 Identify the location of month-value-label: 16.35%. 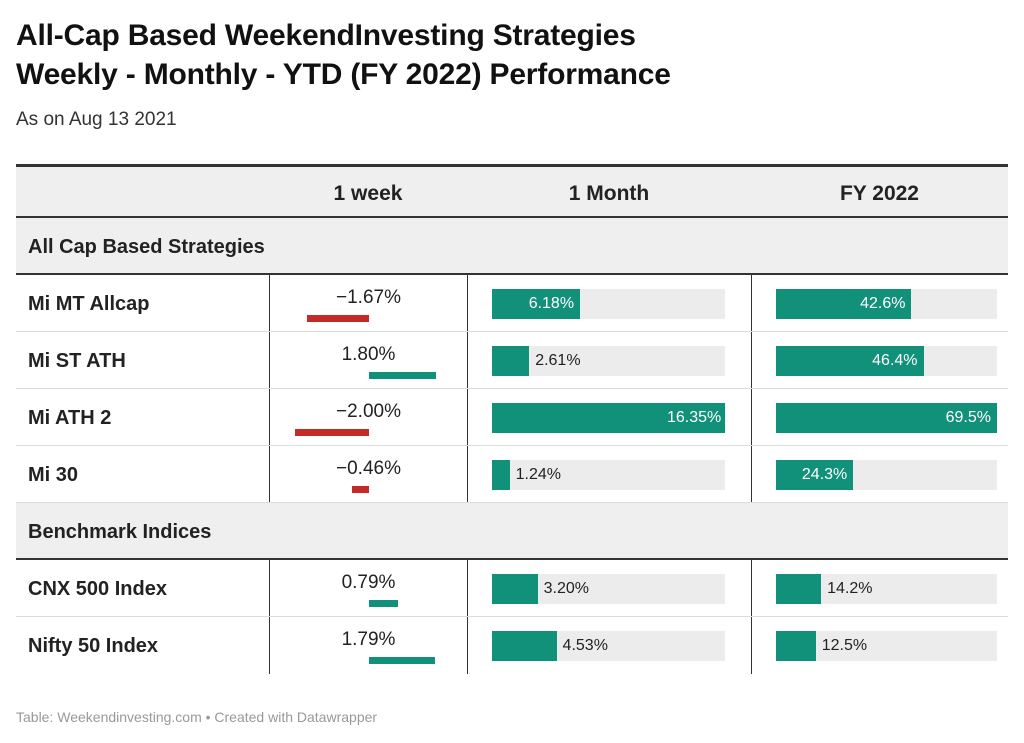
(694, 417).